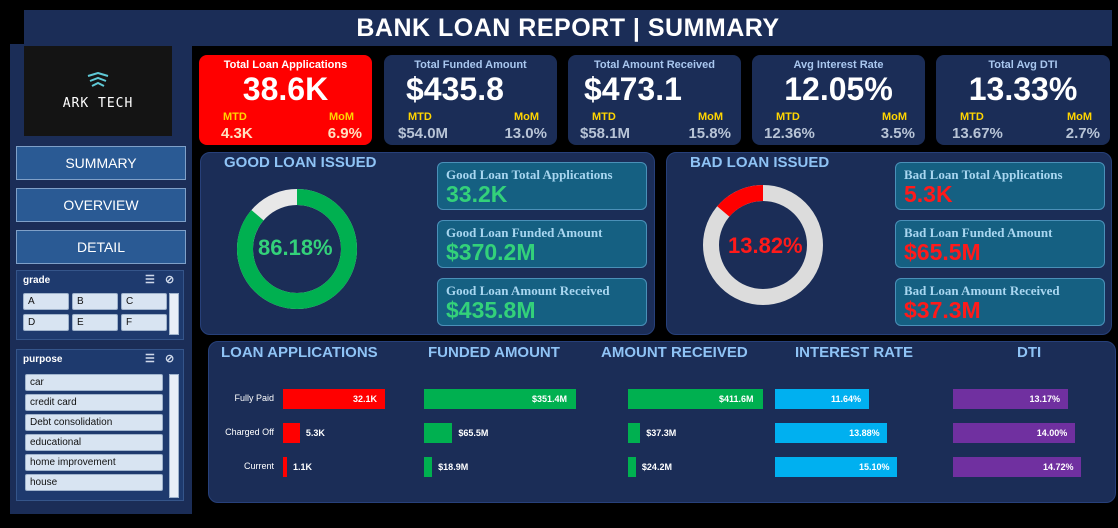 Image resolution: width=1118 pixels, height=528 pixels. What do you see at coordinates (983, 174) in the screenshot?
I see `stat-title: Bad Loan Total Applications` at bounding box center [983, 174].